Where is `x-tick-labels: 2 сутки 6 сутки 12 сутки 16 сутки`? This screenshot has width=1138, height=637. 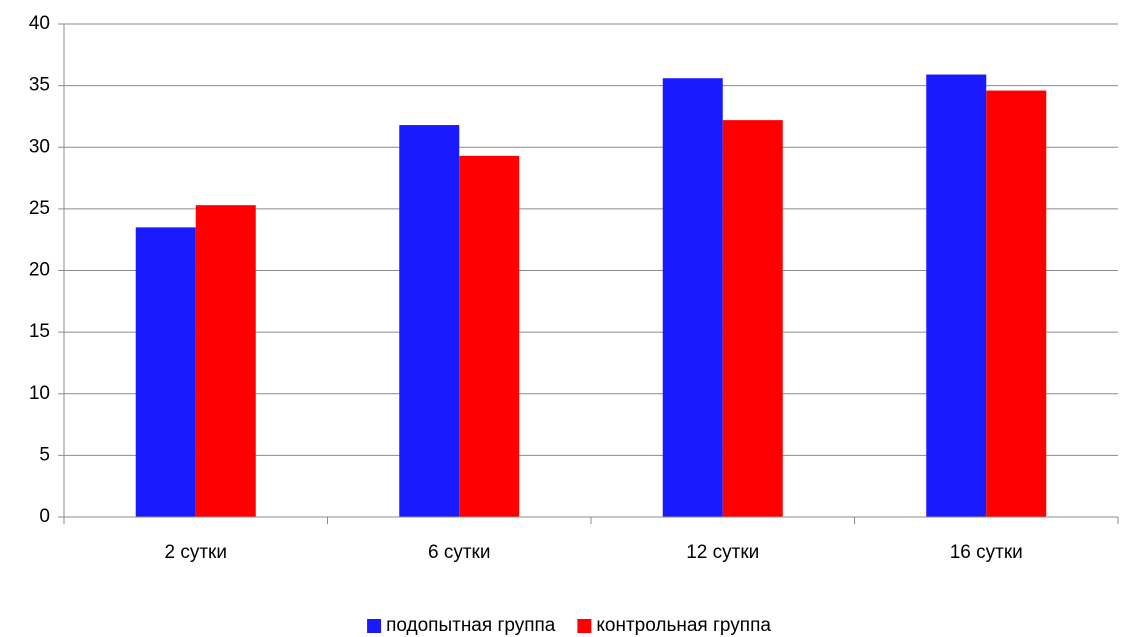 x-tick-labels: 2 сутки 6 сутки 12 сутки 16 сутки is located at coordinates (594, 552).